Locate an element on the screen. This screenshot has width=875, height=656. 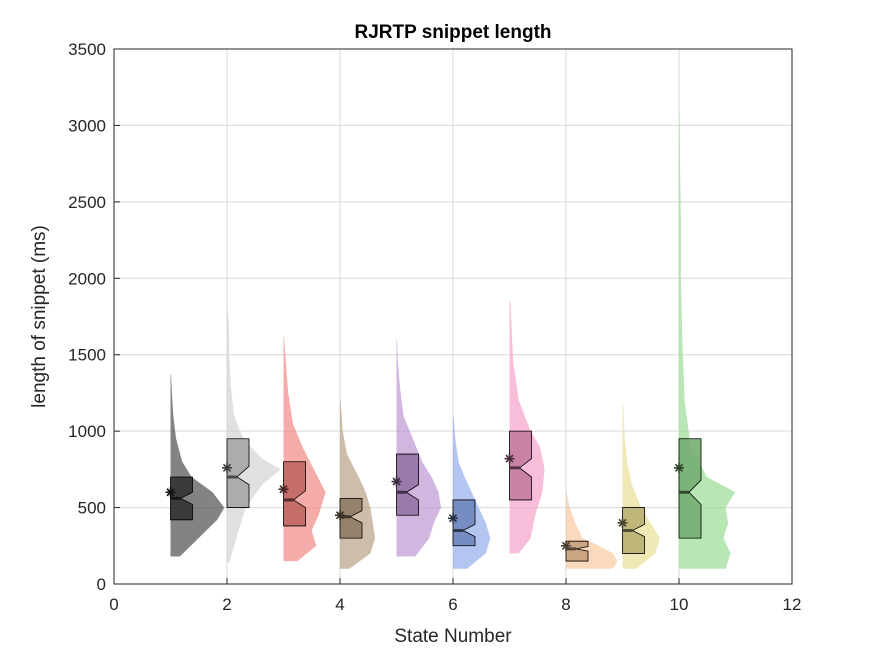
x-tick-label: 10 is located at coordinates (679, 604).